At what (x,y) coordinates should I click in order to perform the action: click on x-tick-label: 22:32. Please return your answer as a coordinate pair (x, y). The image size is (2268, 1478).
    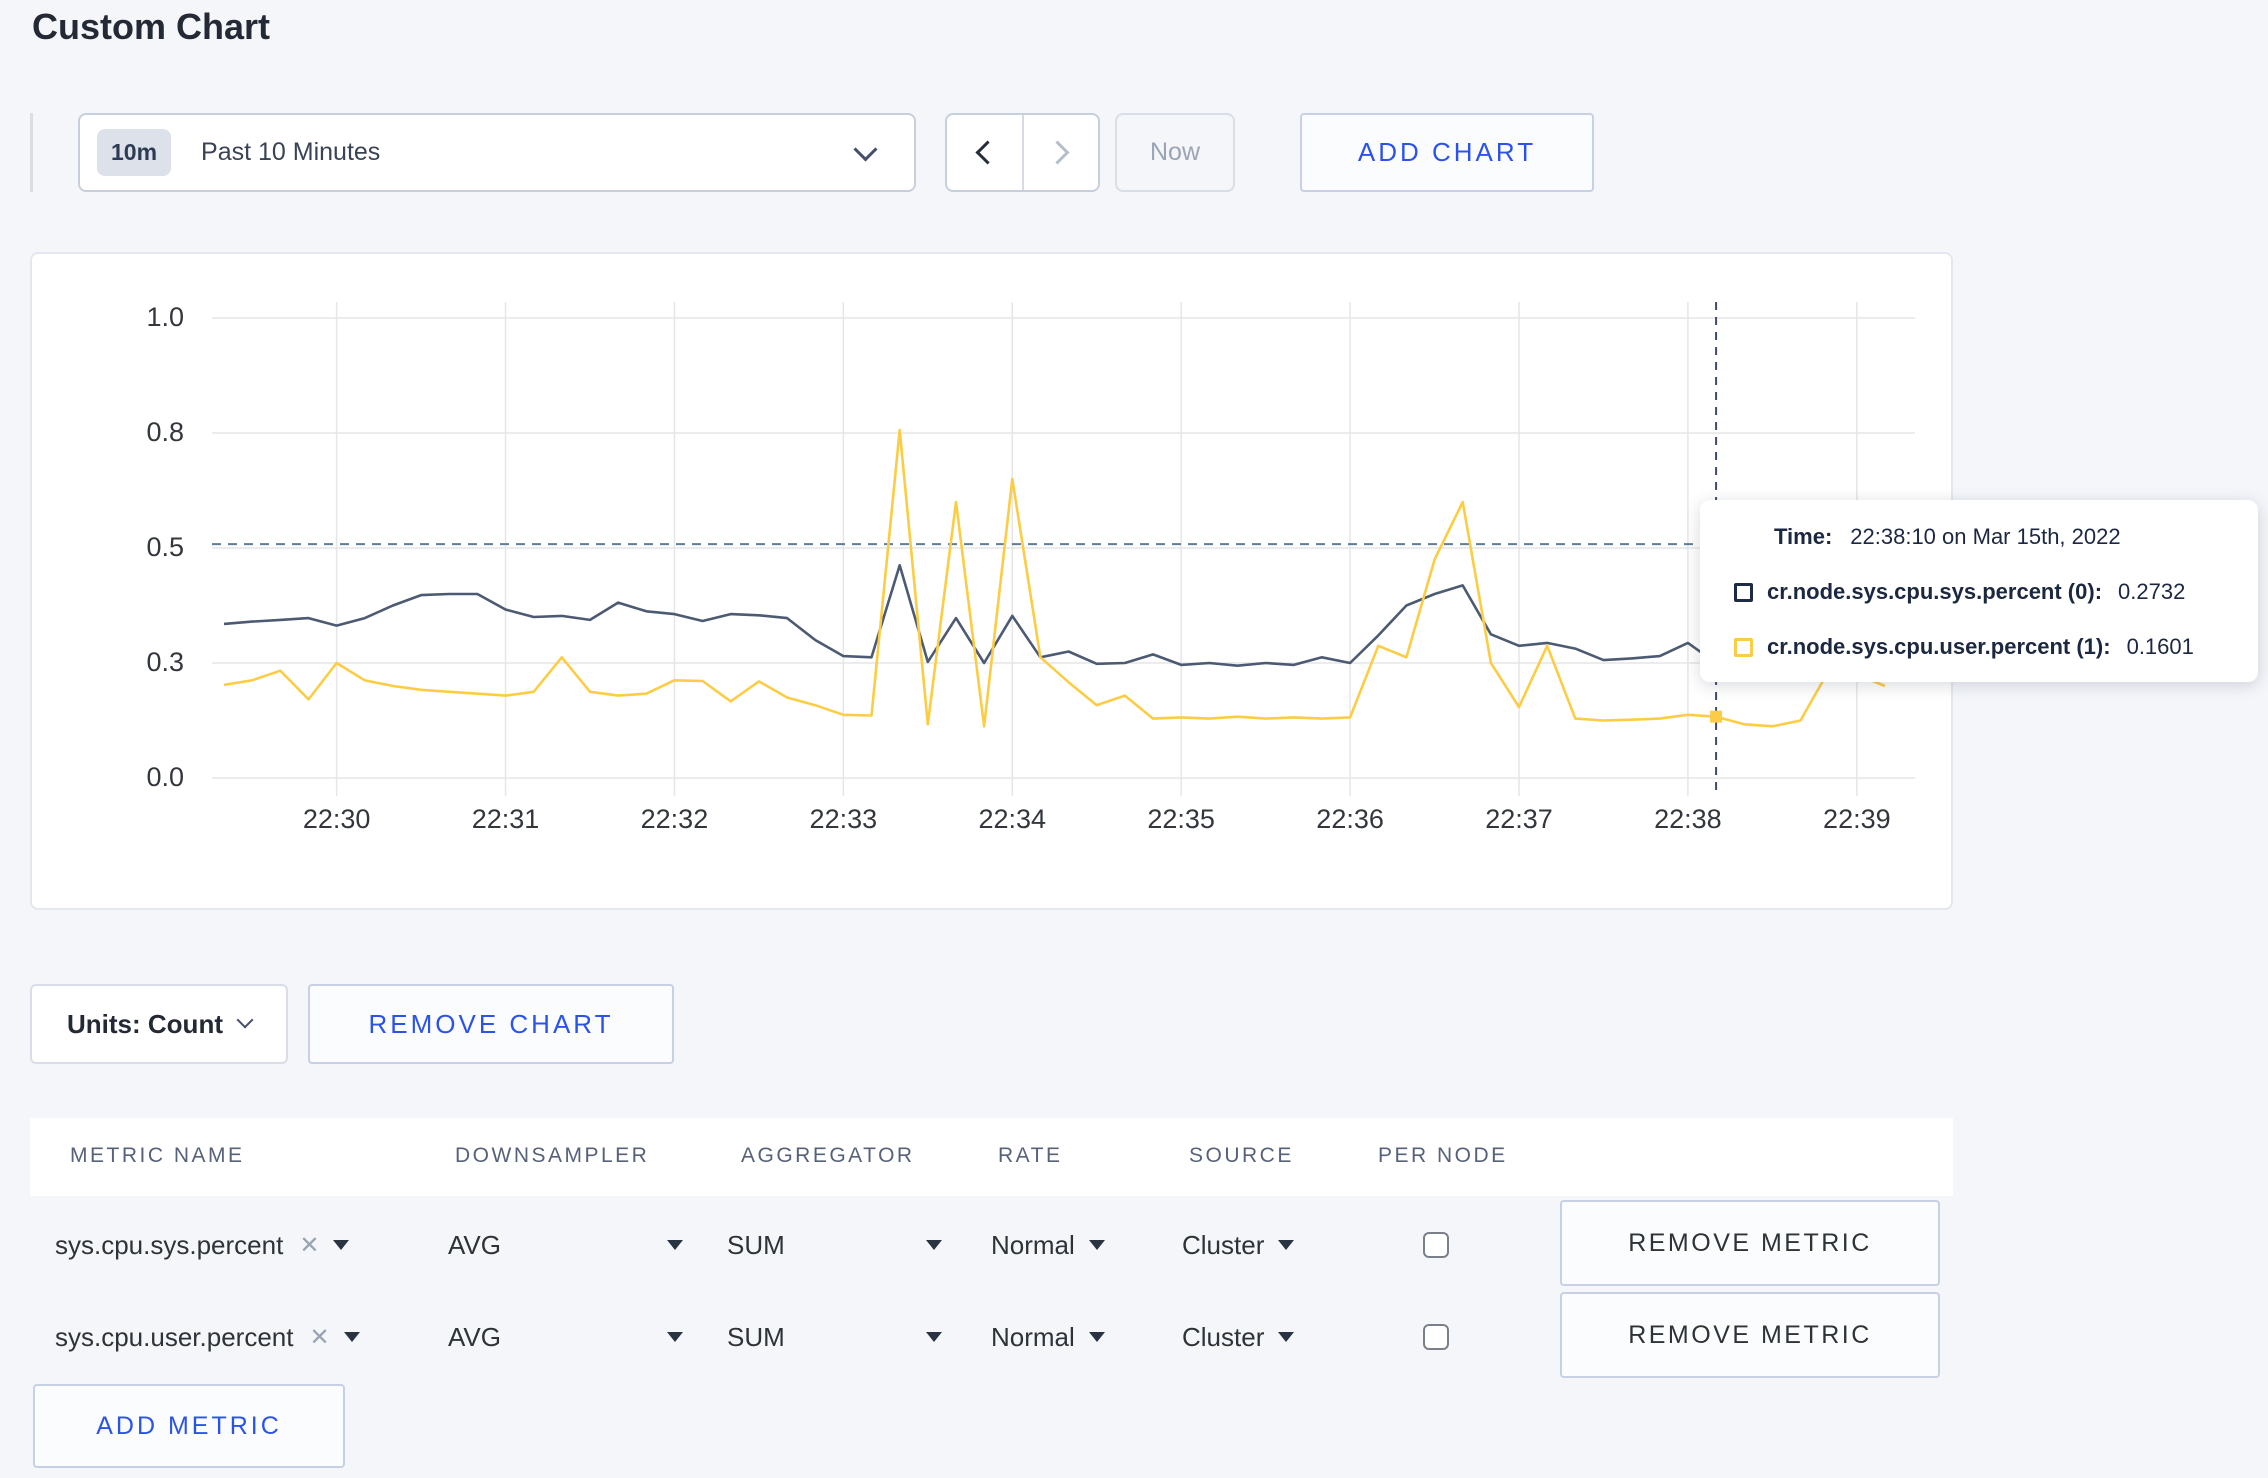
    Looking at the image, I should click on (674, 819).